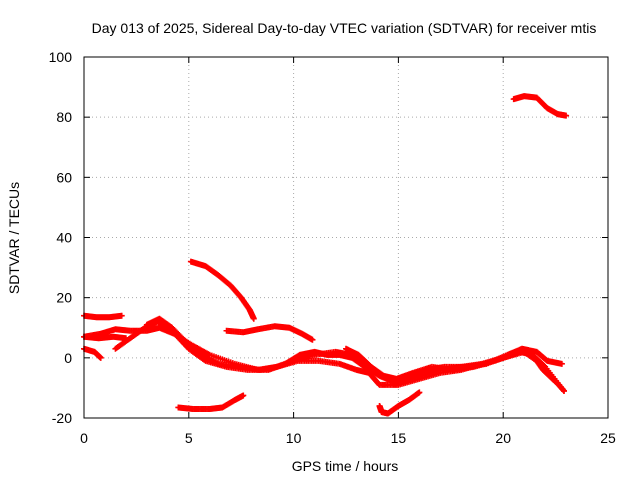 The height and width of the screenshot is (480, 640). What do you see at coordinates (399, 438) in the screenshot?
I see `x-tick-label: 15` at bounding box center [399, 438].